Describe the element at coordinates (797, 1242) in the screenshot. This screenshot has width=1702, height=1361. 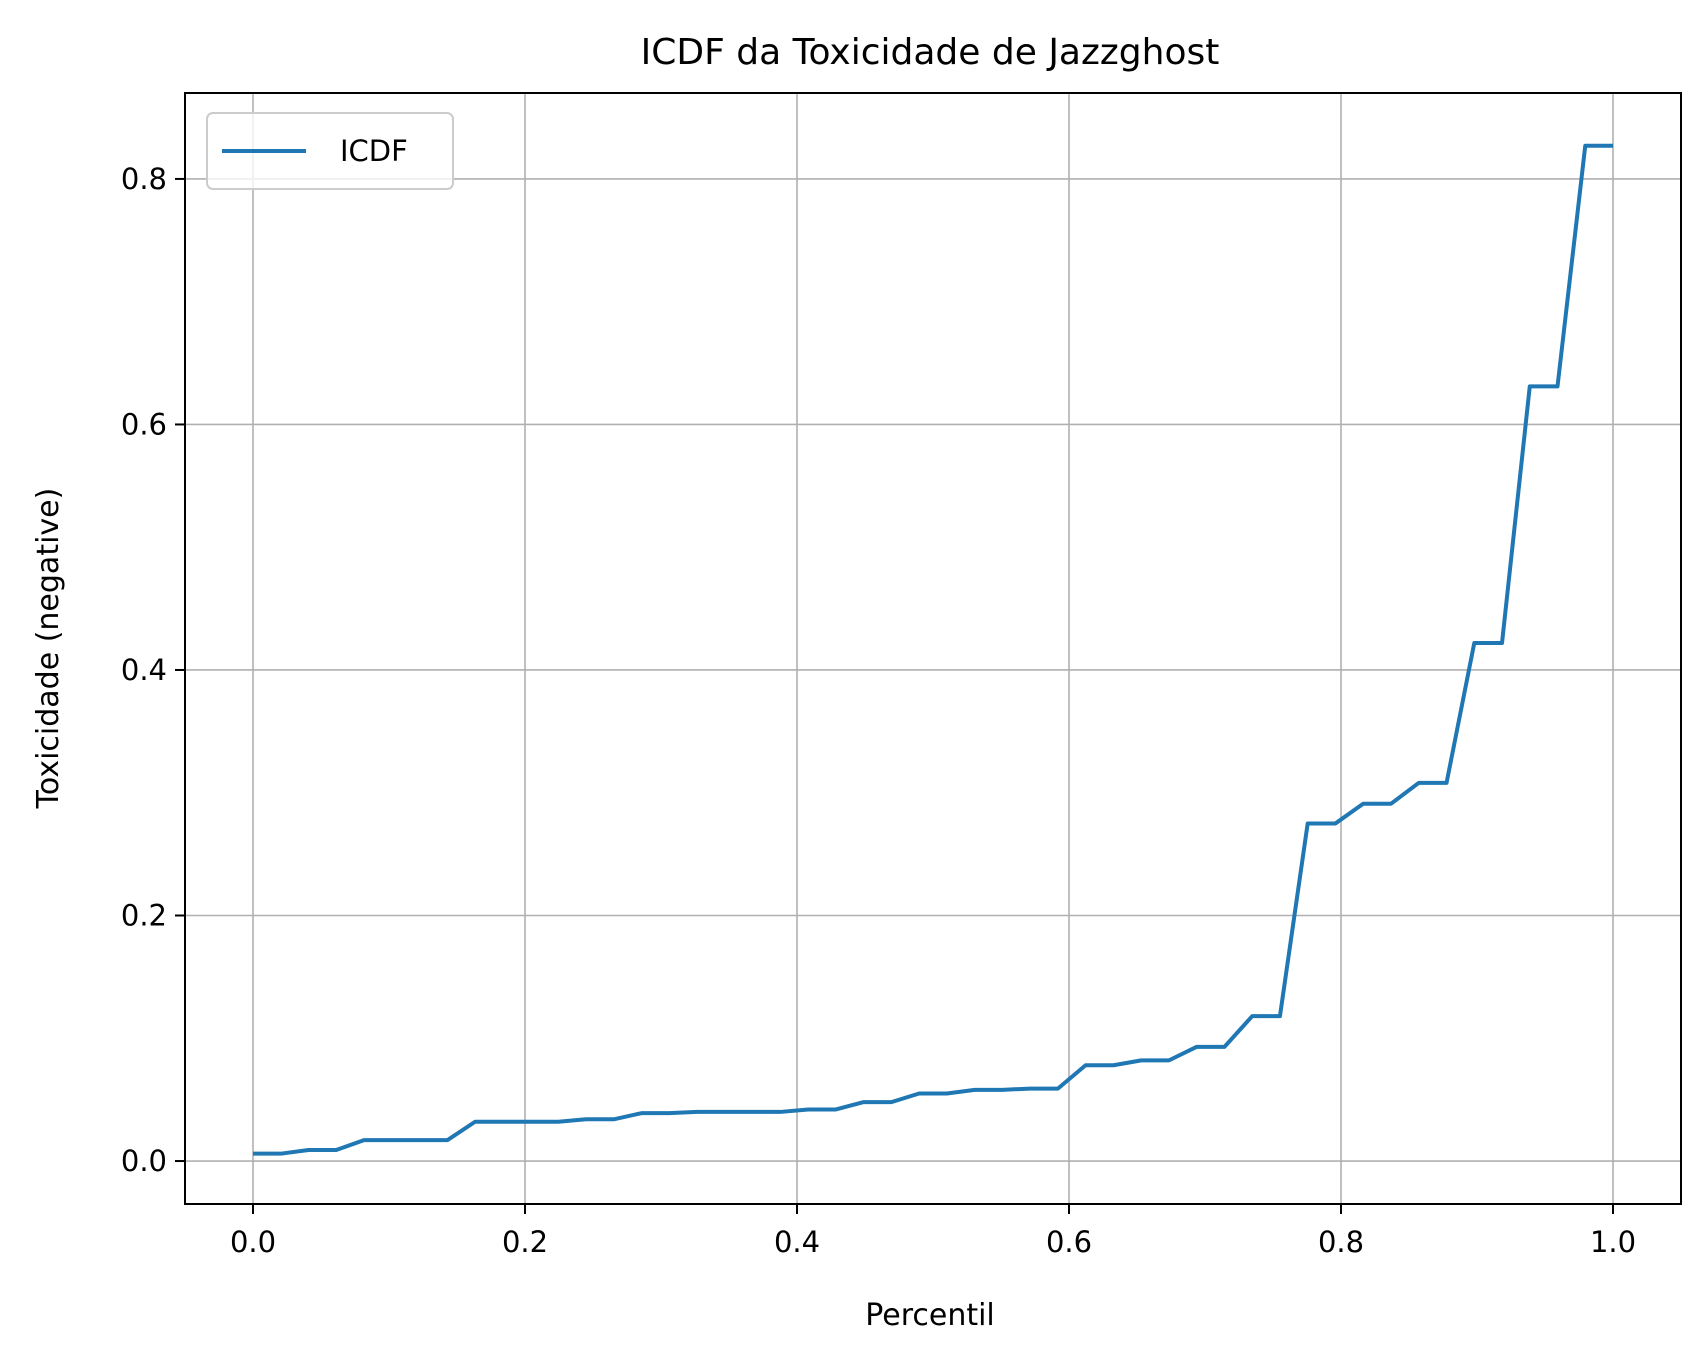
I see `x-tick-label: 0.4` at that location.